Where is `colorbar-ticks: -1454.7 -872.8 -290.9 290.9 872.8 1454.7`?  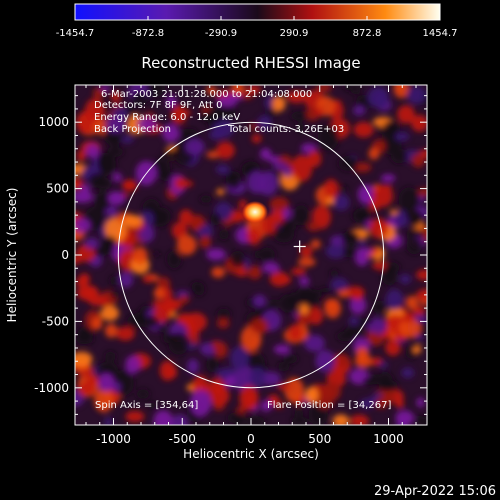 colorbar-ticks: -1454.7 -872.8 -290.9 290.9 872.8 1454.7 is located at coordinates (257, 27).